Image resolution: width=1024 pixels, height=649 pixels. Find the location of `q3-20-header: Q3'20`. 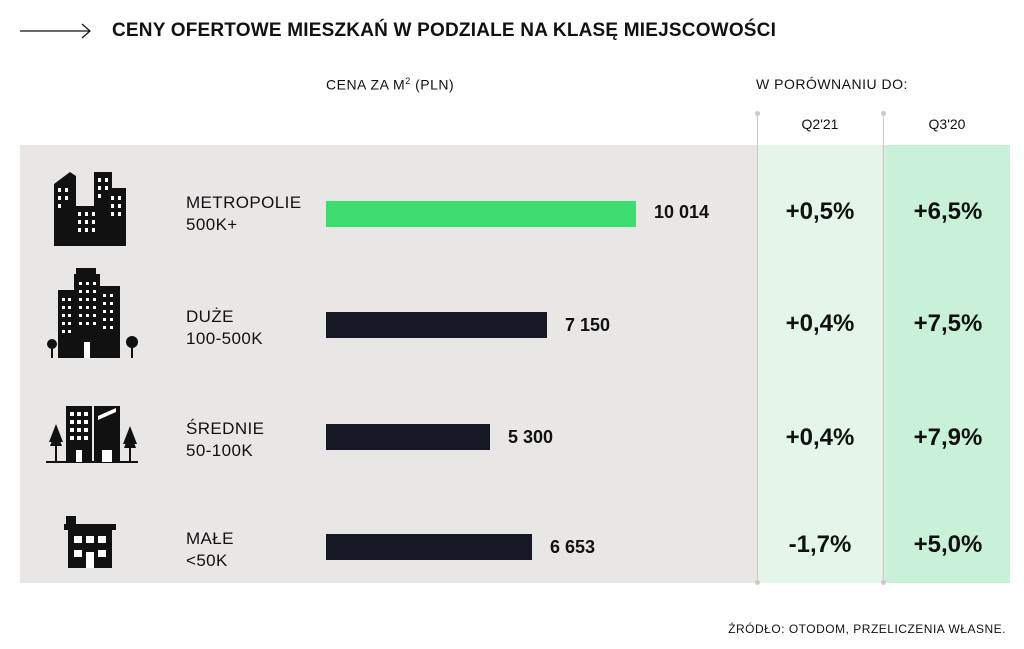

q3-20-header: Q3'20 is located at coordinates (947, 124).